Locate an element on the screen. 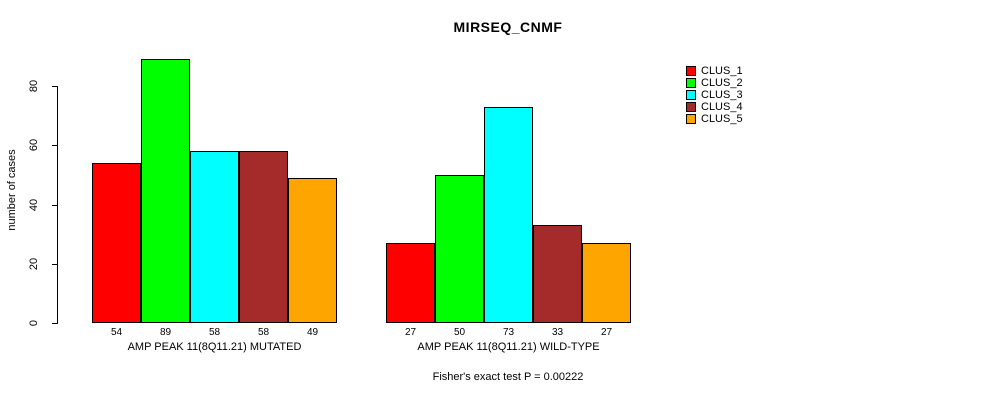  bar-value: 50 is located at coordinates (459, 332).